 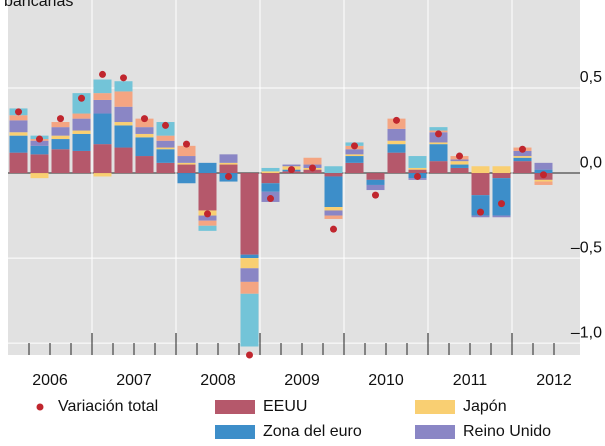 I want to click on x-tick-label: 2006, so click(x=50, y=380).